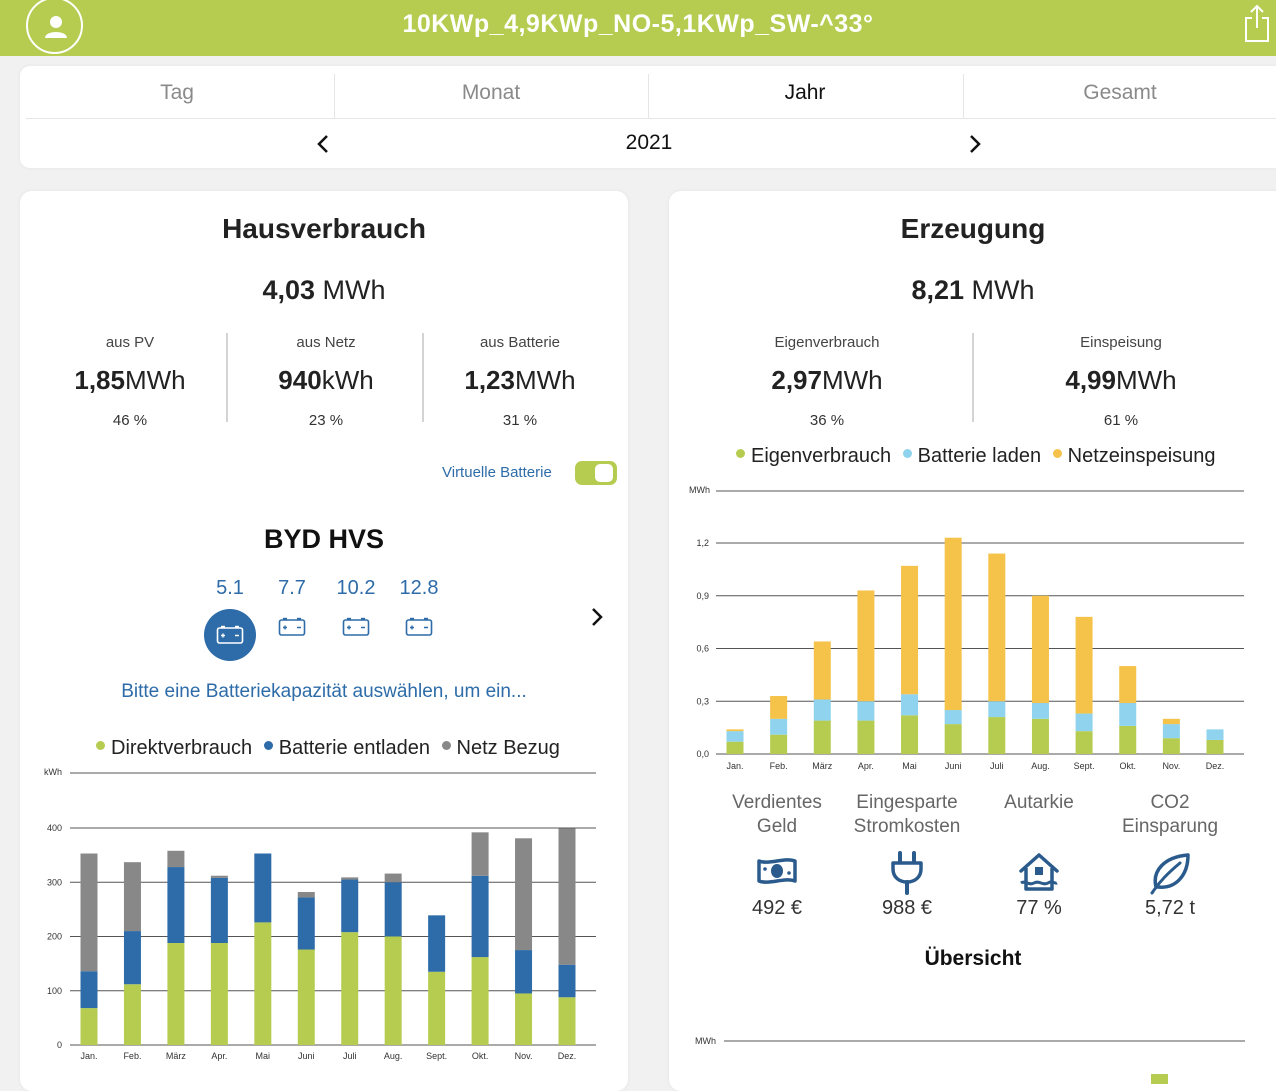  Describe the element at coordinates (520, 342) in the screenshot. I see `stat-label: aus Batterie` at that location.